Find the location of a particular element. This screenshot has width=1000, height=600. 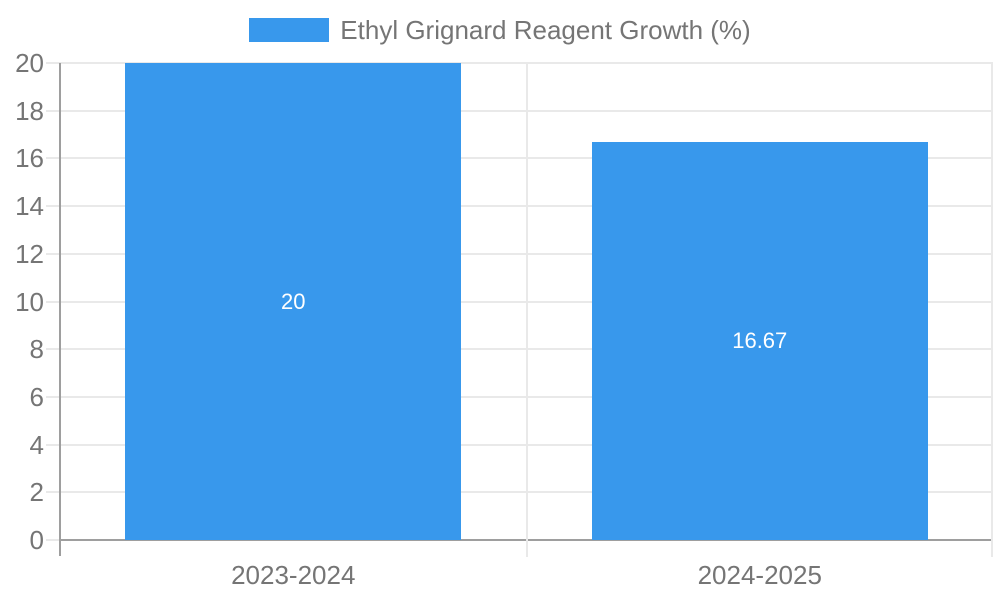

legend-label: Ethyl Grignard Reagent Growth (%) is located at coordinates (545, 30).